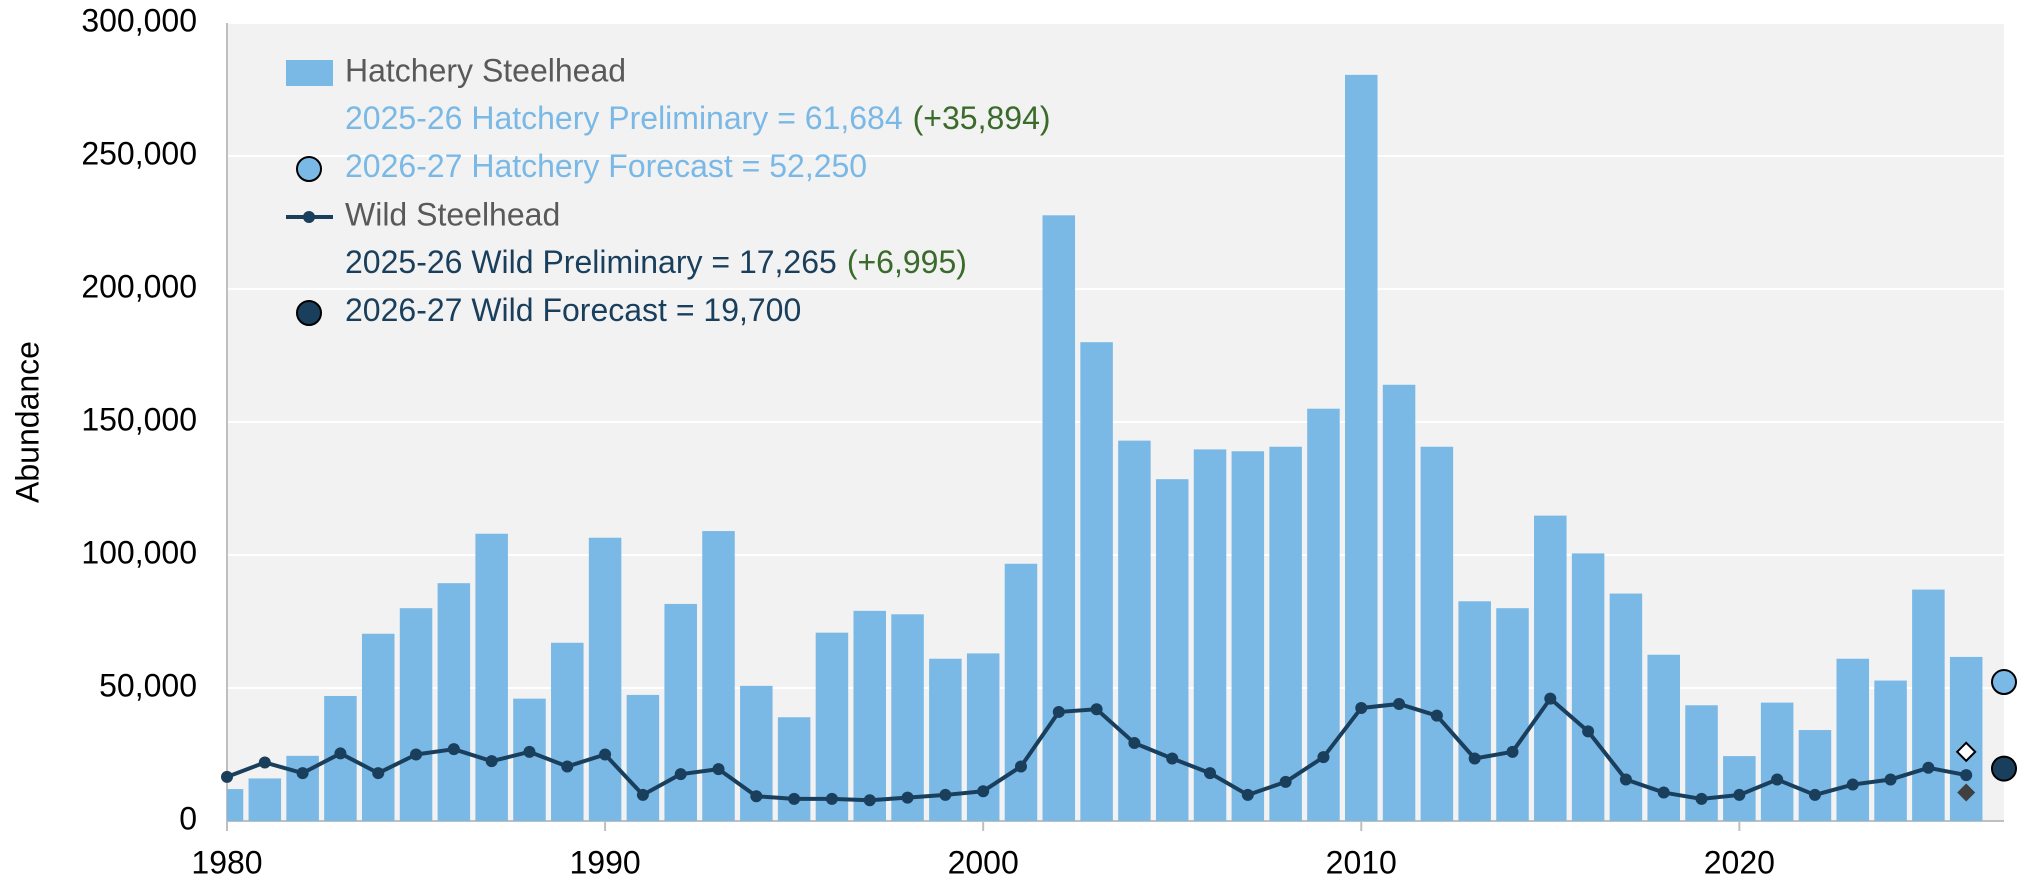  I want to click on x-tick-label: 1980, so click(226, 862).